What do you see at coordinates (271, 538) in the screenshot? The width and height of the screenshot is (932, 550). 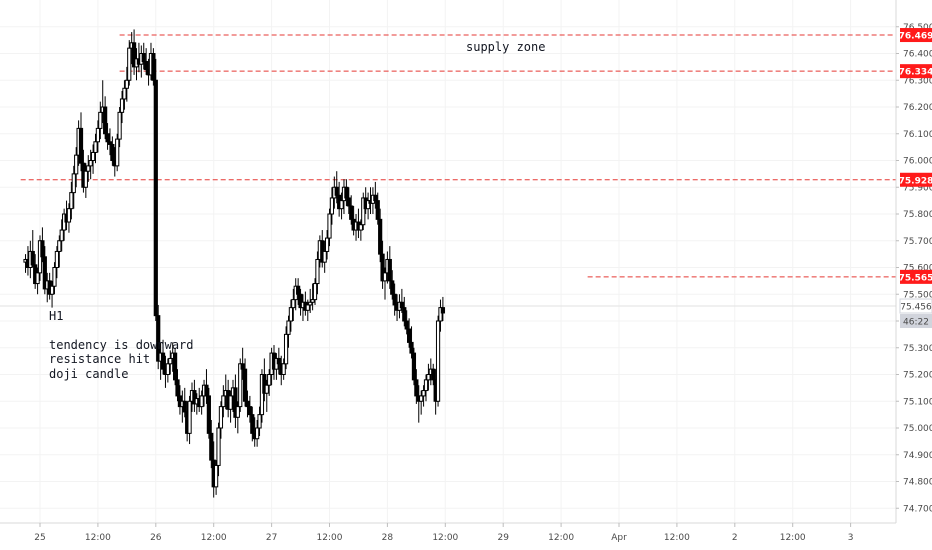 I see `time-tick-label: 27` at bounding box center [271, 538].